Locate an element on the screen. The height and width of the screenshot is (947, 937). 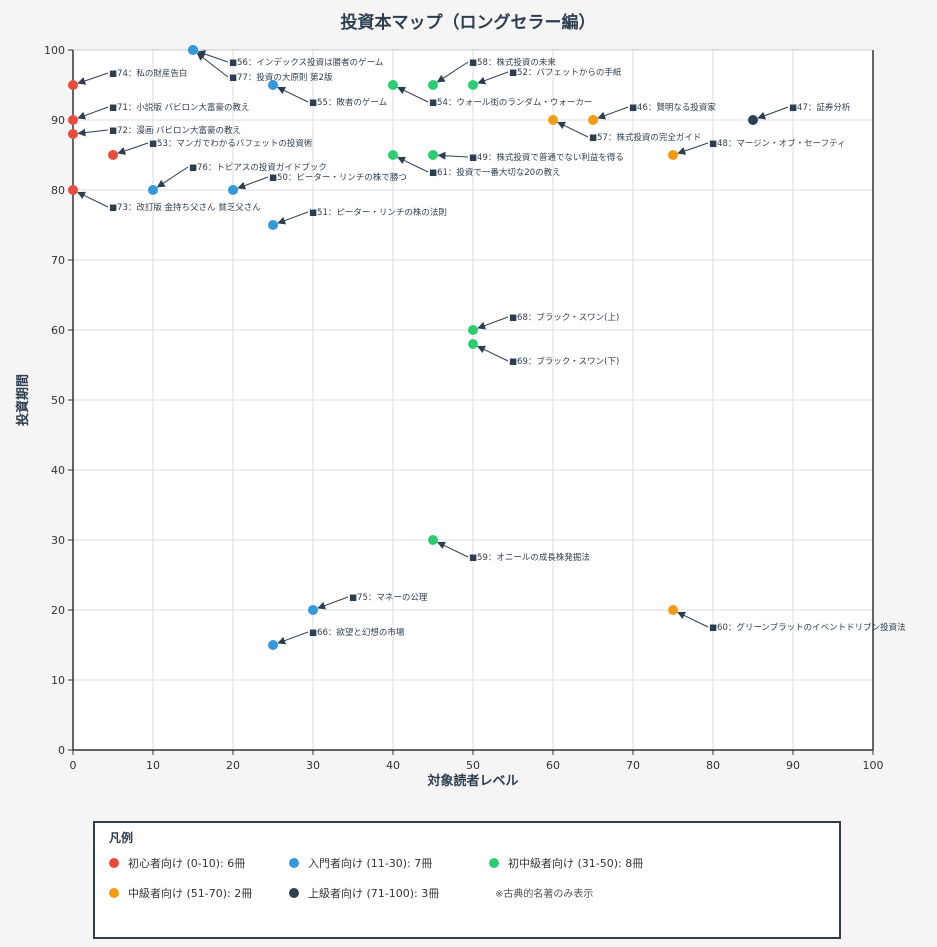
y-tick-label: 100 is located at coordinates (54, 50).